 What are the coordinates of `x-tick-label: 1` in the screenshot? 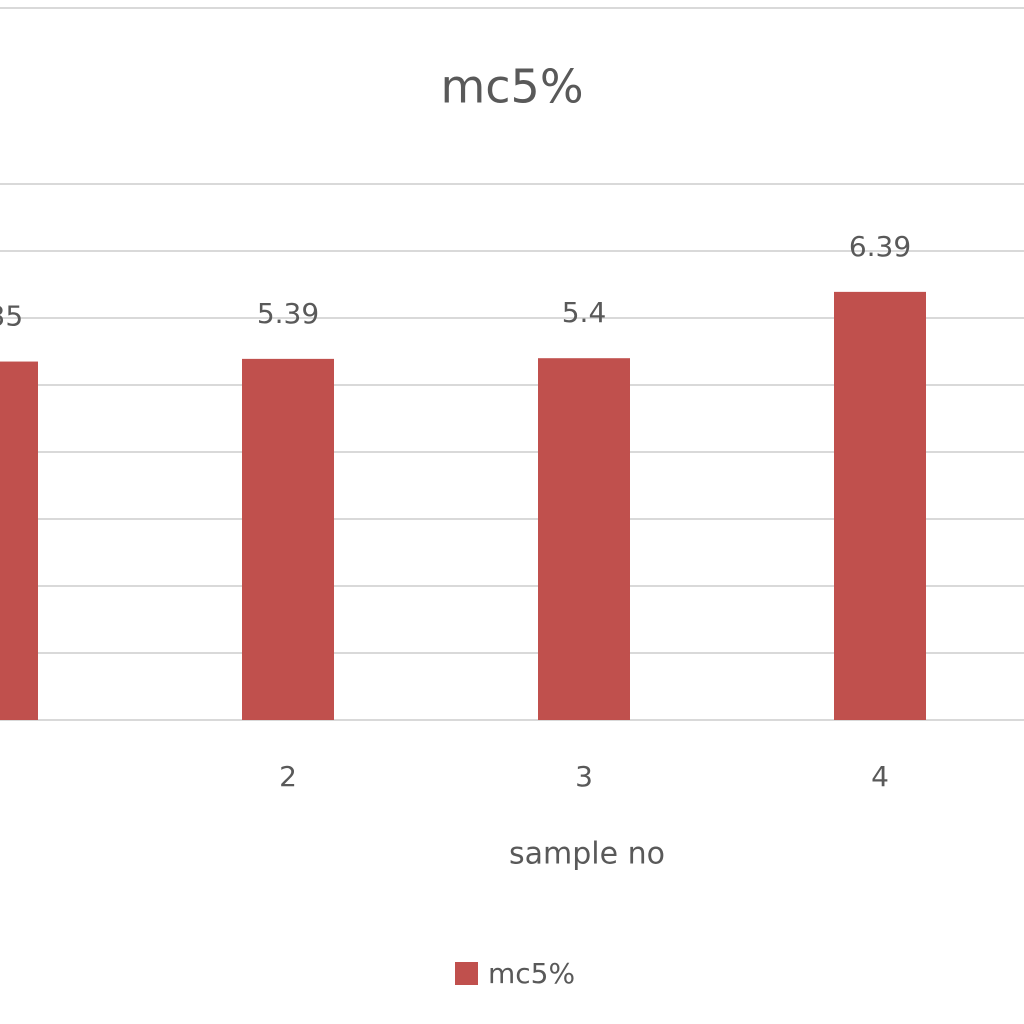 It's located at (0, 776).